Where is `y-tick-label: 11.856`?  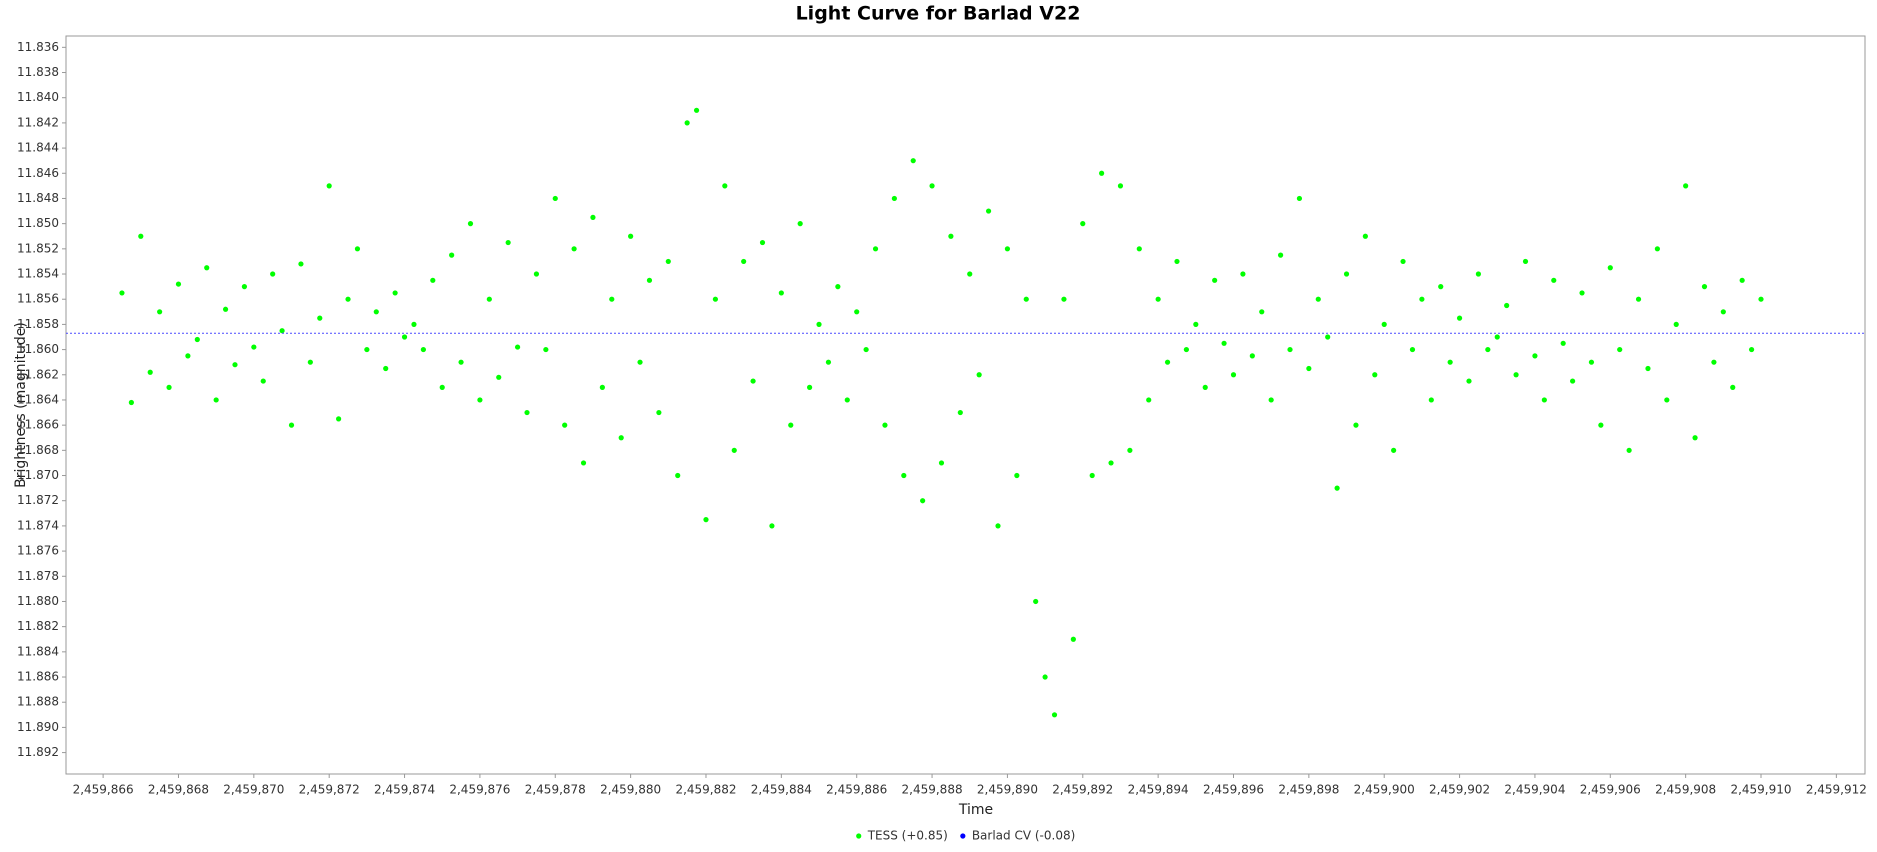 y-tick-label: 11.856 is located at coordinates (38, 299).